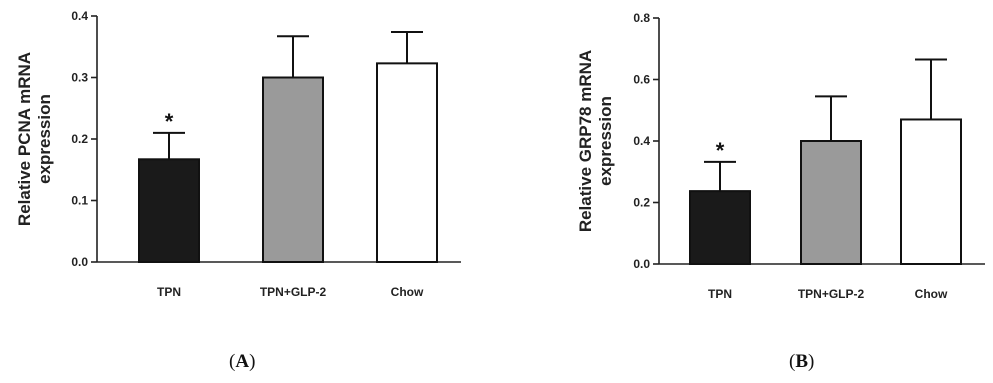 The width and height of the screenshot is (993, 383). I want to click on b-ylabel-line-0: Relative GRP78 mRNA, so click(585, 141).